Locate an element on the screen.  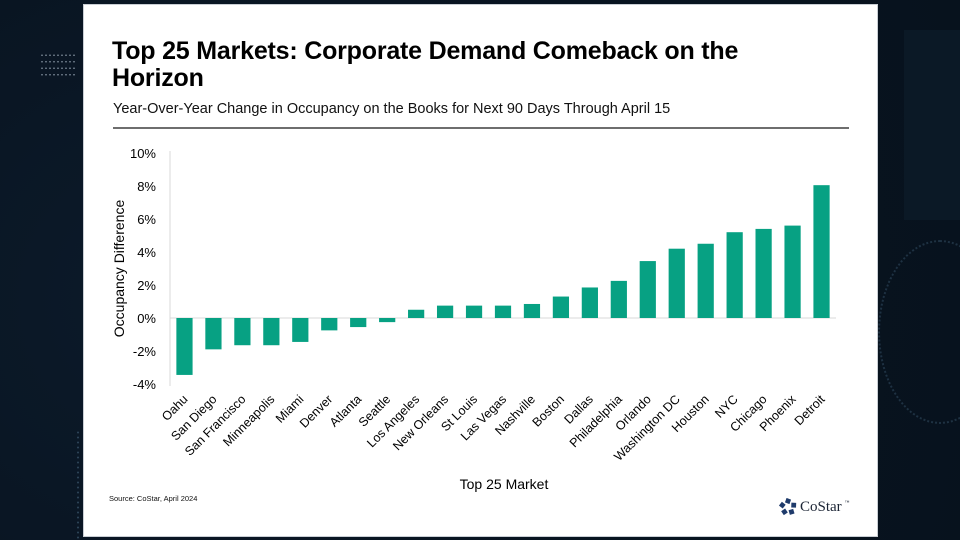
bar-atlanta is located at coordinates (358, 323).